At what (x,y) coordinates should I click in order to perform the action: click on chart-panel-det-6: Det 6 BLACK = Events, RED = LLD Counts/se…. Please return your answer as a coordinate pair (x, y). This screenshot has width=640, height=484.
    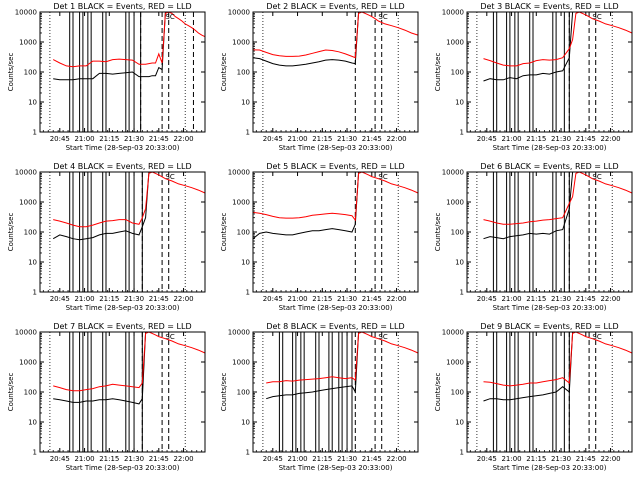
    Looking at the image, I should click on (533, 237).